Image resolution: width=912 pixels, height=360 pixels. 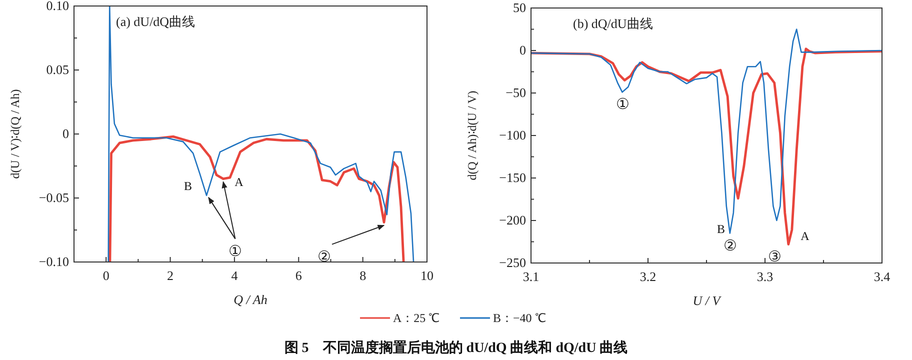 I want to click on x-tick-label: 3.4, so click(x=882, y=276).